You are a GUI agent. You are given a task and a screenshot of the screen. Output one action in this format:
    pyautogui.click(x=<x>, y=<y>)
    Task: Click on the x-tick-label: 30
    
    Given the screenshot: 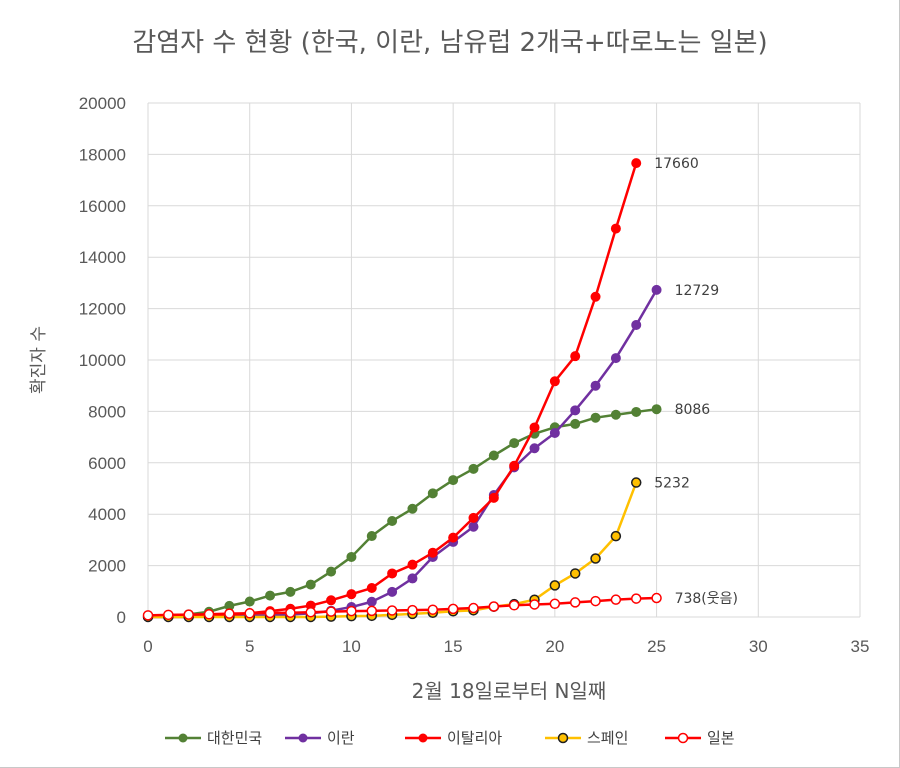 What is the action you would take?
    pyautogui.click(x=758, y=646)
    